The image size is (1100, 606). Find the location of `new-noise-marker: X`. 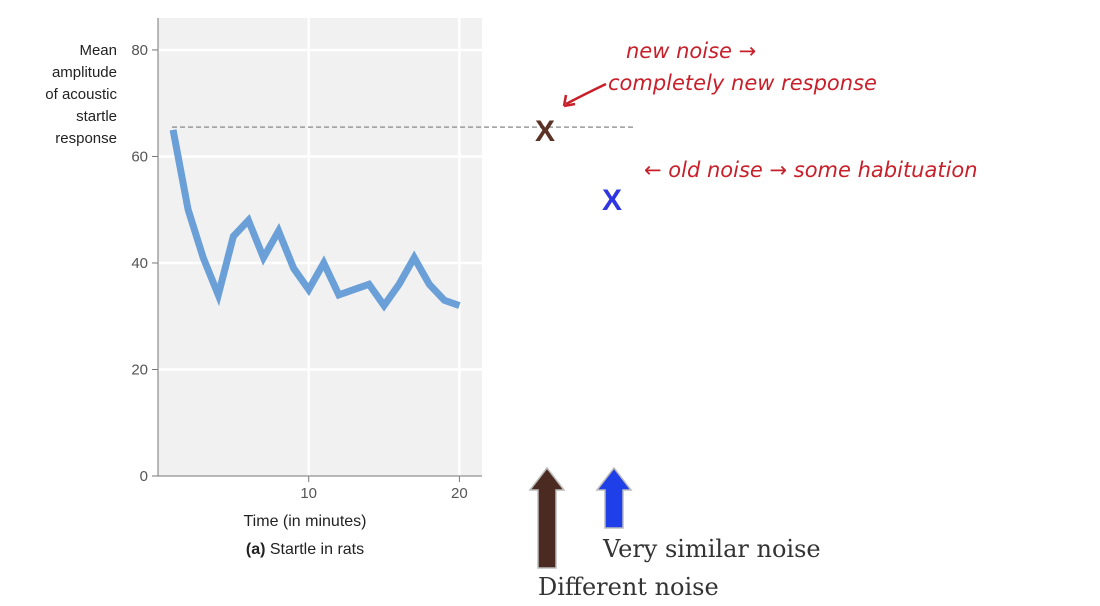

new-noise-marker: X is located at coordinates (545, 131).